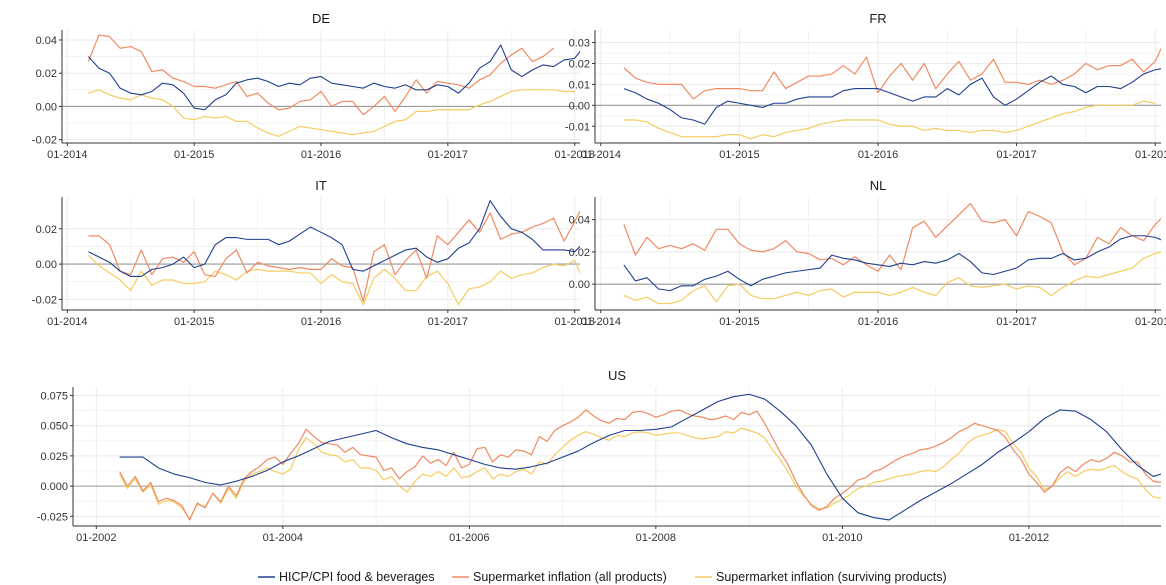 This screenshot has width=1166, height=585. Describe the element at coordinates (617, 375) in the screenshot. I see `panel-title-us: US` at that location.